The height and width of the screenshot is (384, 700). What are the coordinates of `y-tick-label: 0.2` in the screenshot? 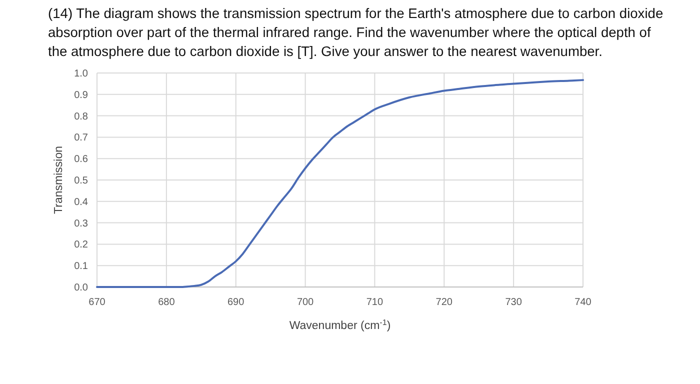 It's located at (81, 245).